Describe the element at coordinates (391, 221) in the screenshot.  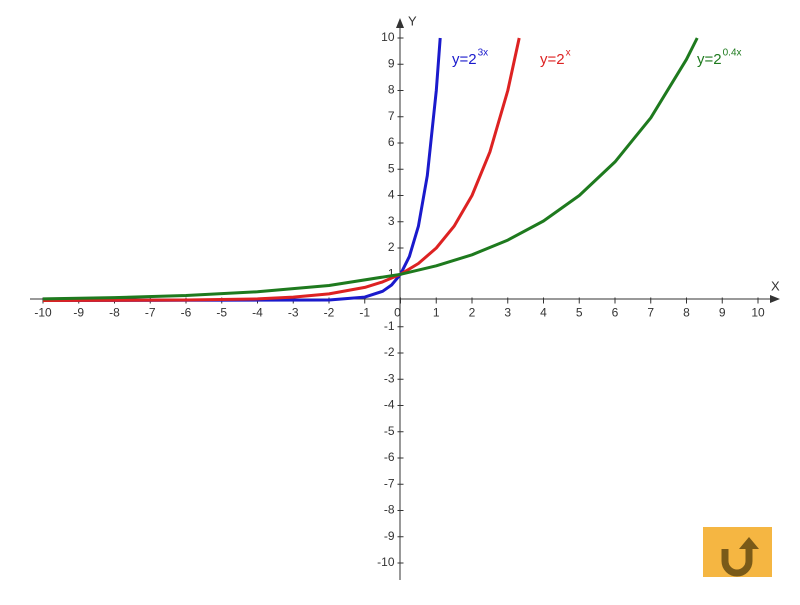
I see `y-tick-label: 3` at that location.